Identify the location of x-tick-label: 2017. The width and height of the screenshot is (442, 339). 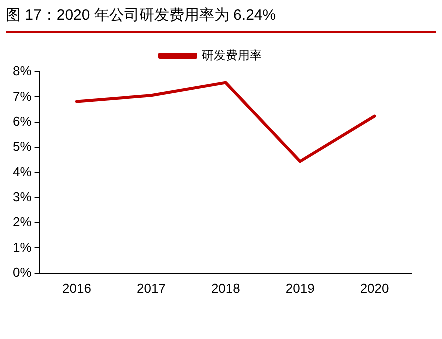
(151, 288).